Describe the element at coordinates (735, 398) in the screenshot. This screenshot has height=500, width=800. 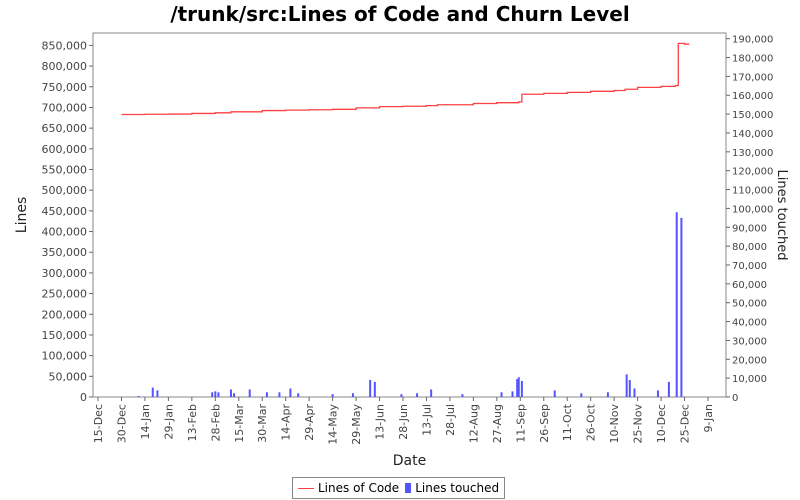
I see `y2-tick-label: 0` at that location.